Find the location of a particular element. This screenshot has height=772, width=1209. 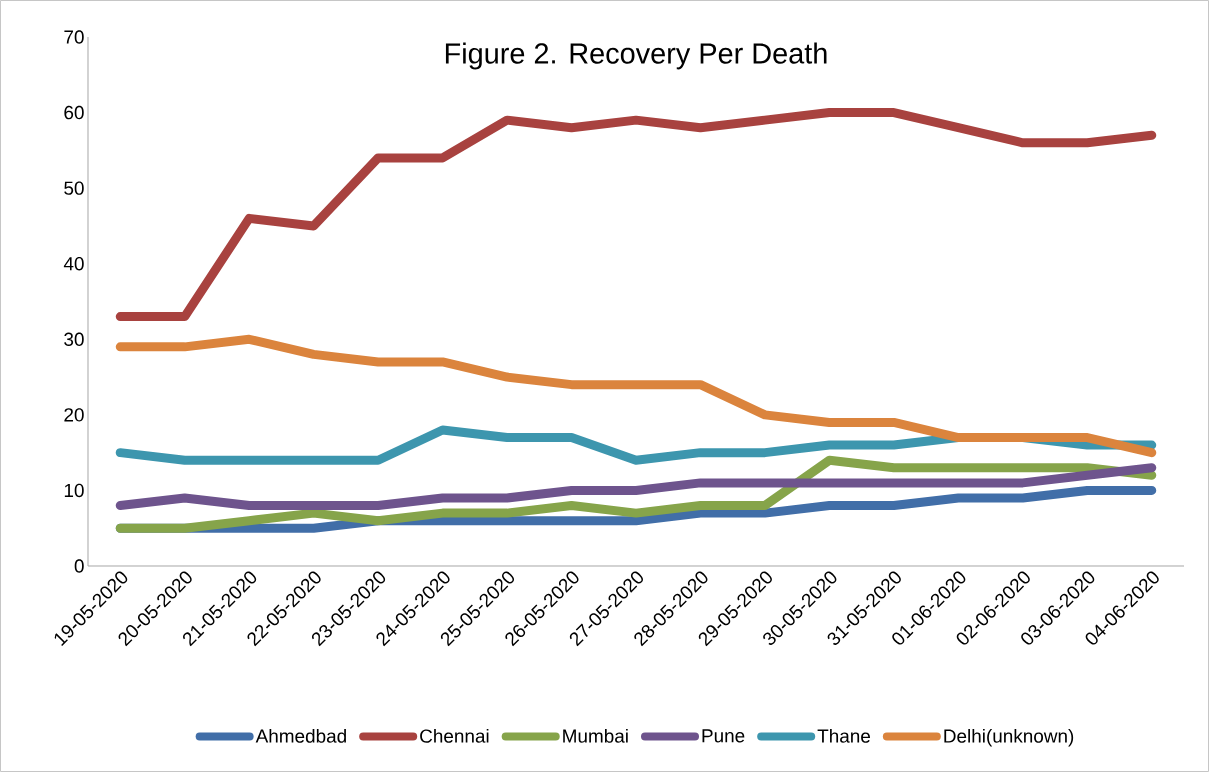

y-tick-label: 30 is located at coordinates (74, 339).